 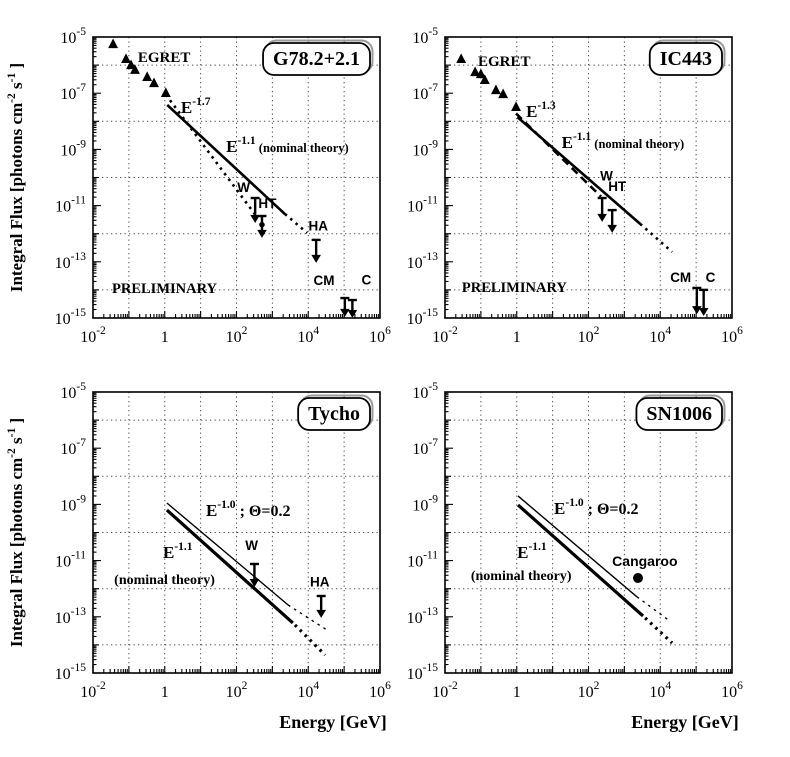 I want to click on panel-title-box: Tycho, so click(x=335, y=412).